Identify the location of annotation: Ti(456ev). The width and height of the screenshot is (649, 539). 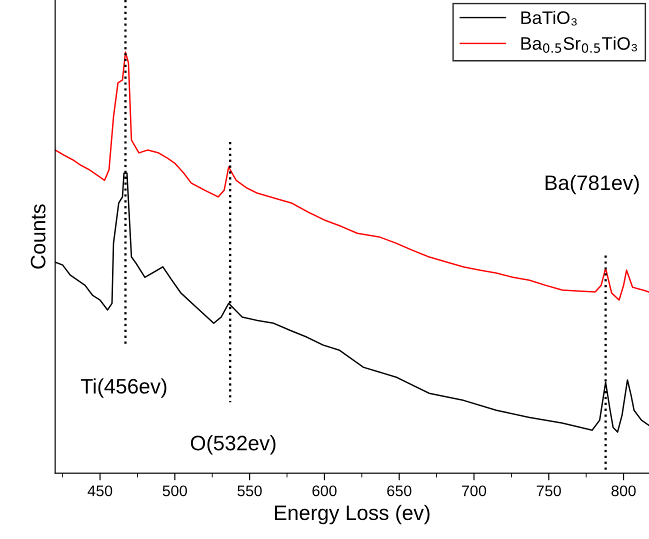
(123, 388).